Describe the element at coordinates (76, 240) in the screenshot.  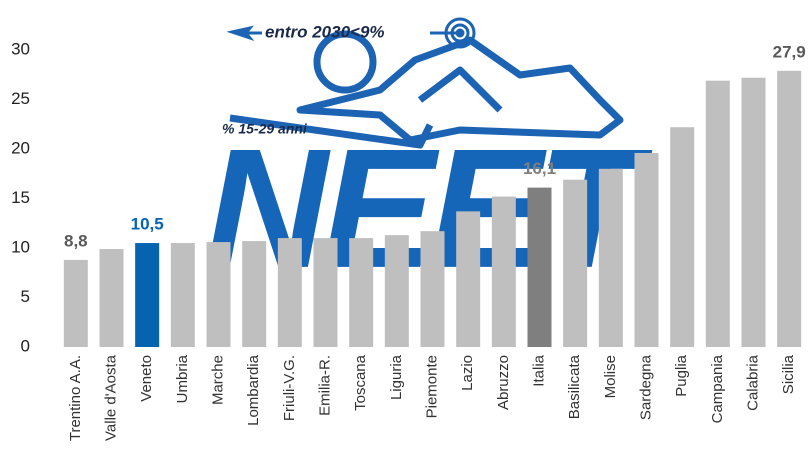
I see `value-label: 8,8` at that location.